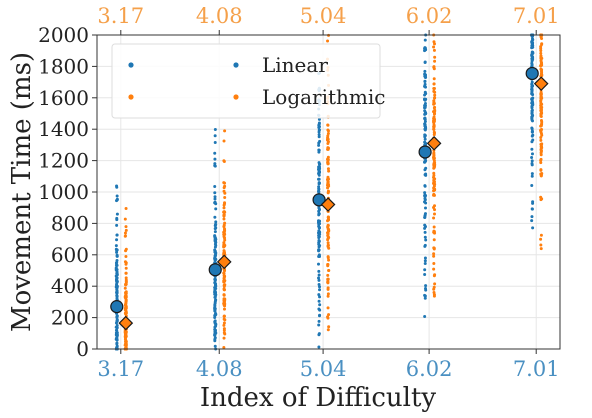 The width and height of the screenshot is (592, 418). What do you see at coordinates (429, 16) in the screenshot?
I see `top-tick-label: 6.02` at bounding box center [429, 16].